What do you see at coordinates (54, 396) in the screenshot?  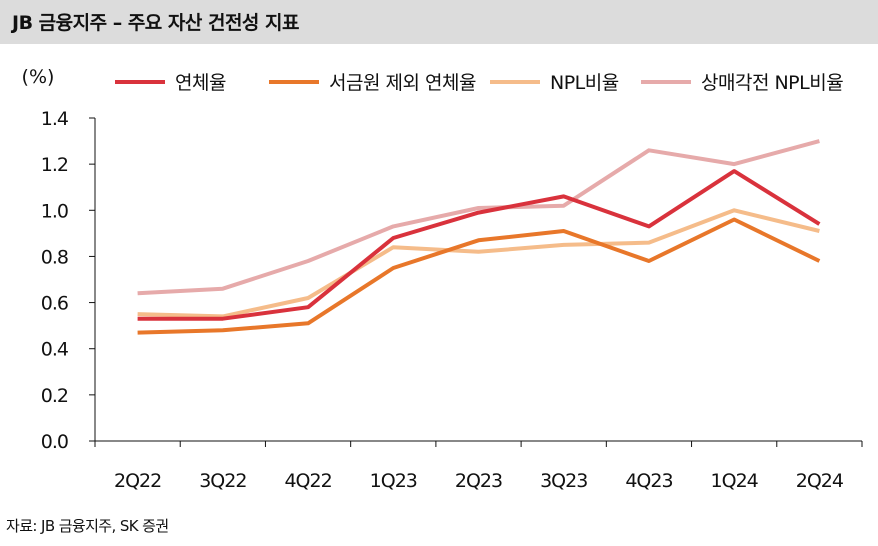 I see `y-tick-label: 0.2` at bounding box center [54, 396].